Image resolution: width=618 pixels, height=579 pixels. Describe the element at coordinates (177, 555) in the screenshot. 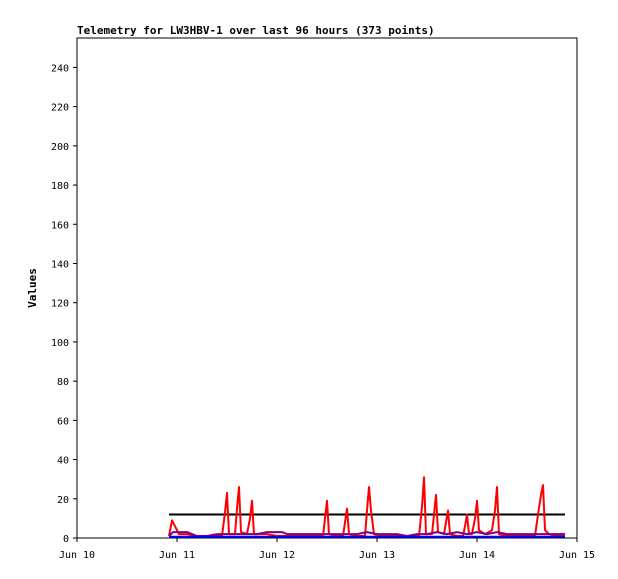

I see `x-tick-label: Jun 11` at that location.